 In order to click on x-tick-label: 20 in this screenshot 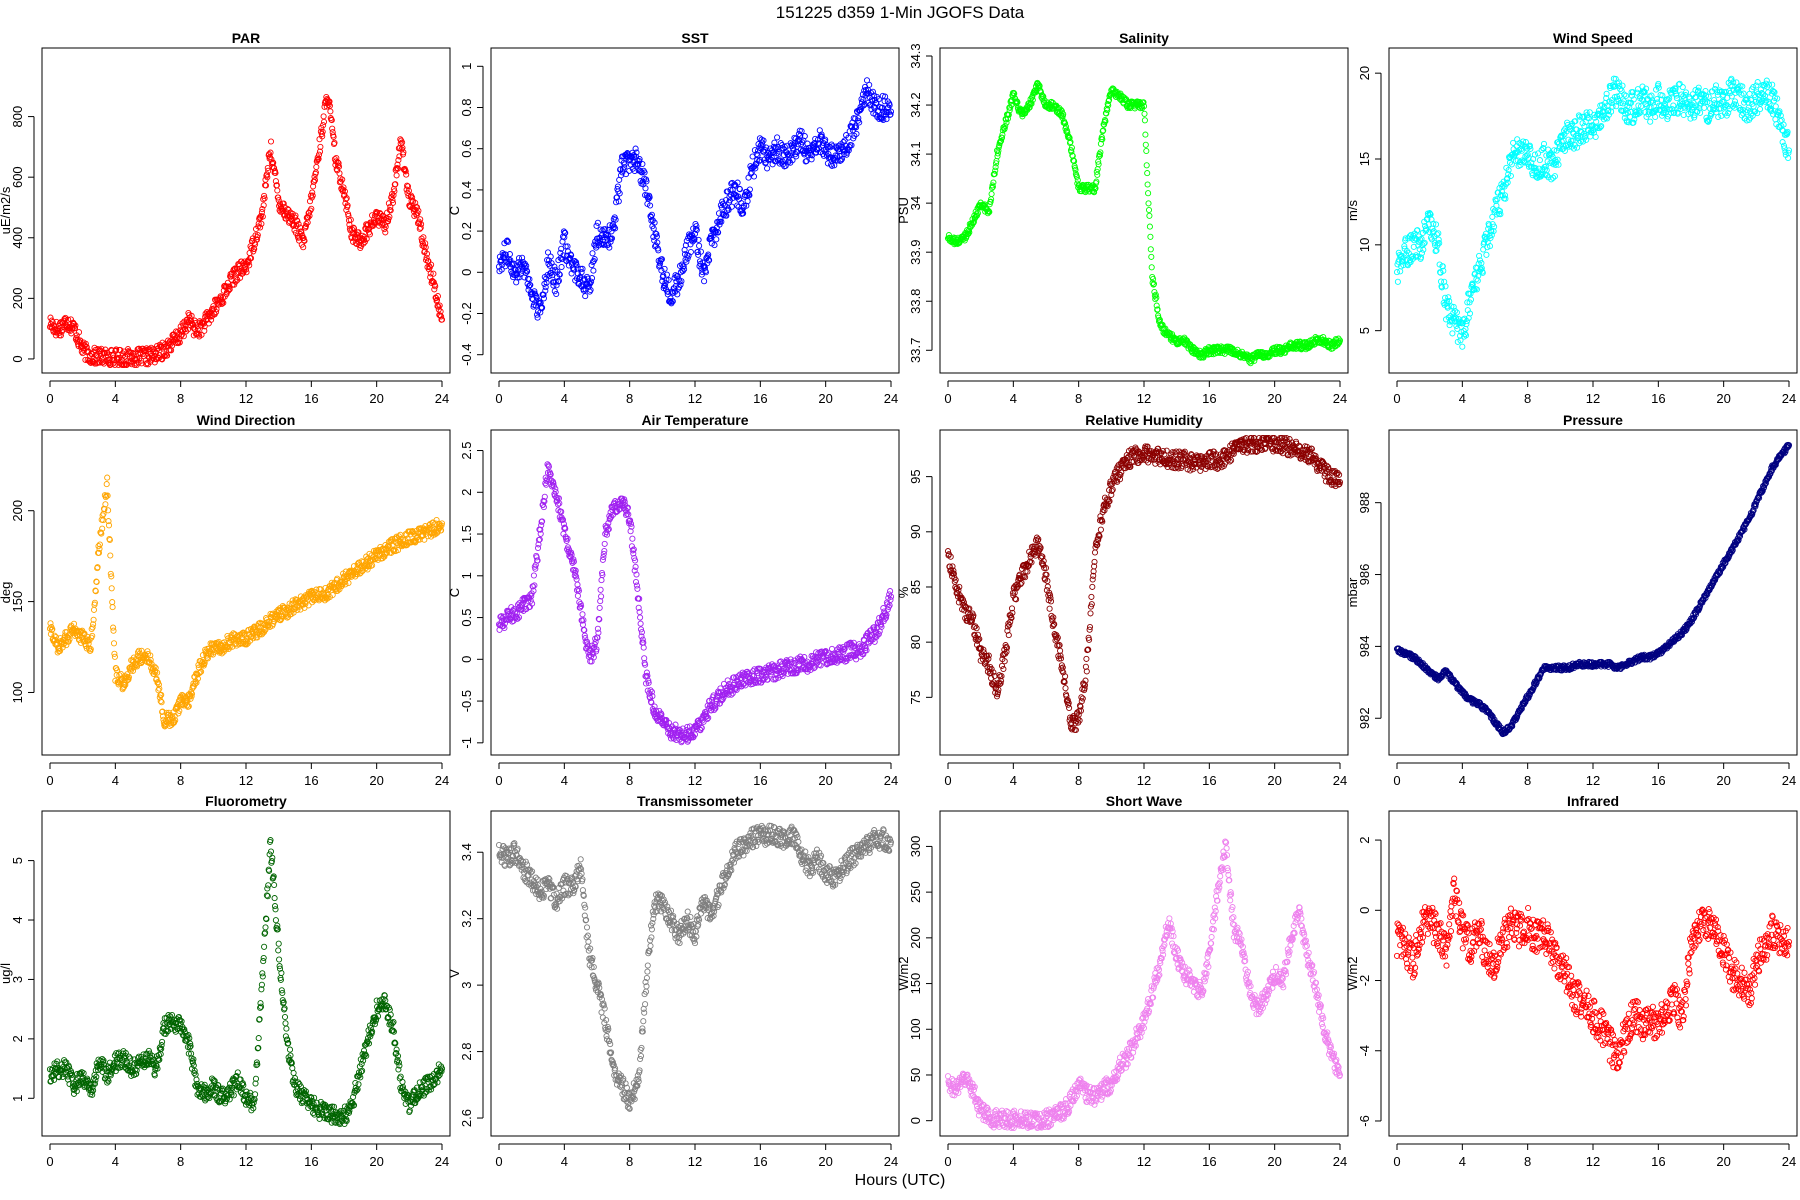, I will do `click(825, 398)`.